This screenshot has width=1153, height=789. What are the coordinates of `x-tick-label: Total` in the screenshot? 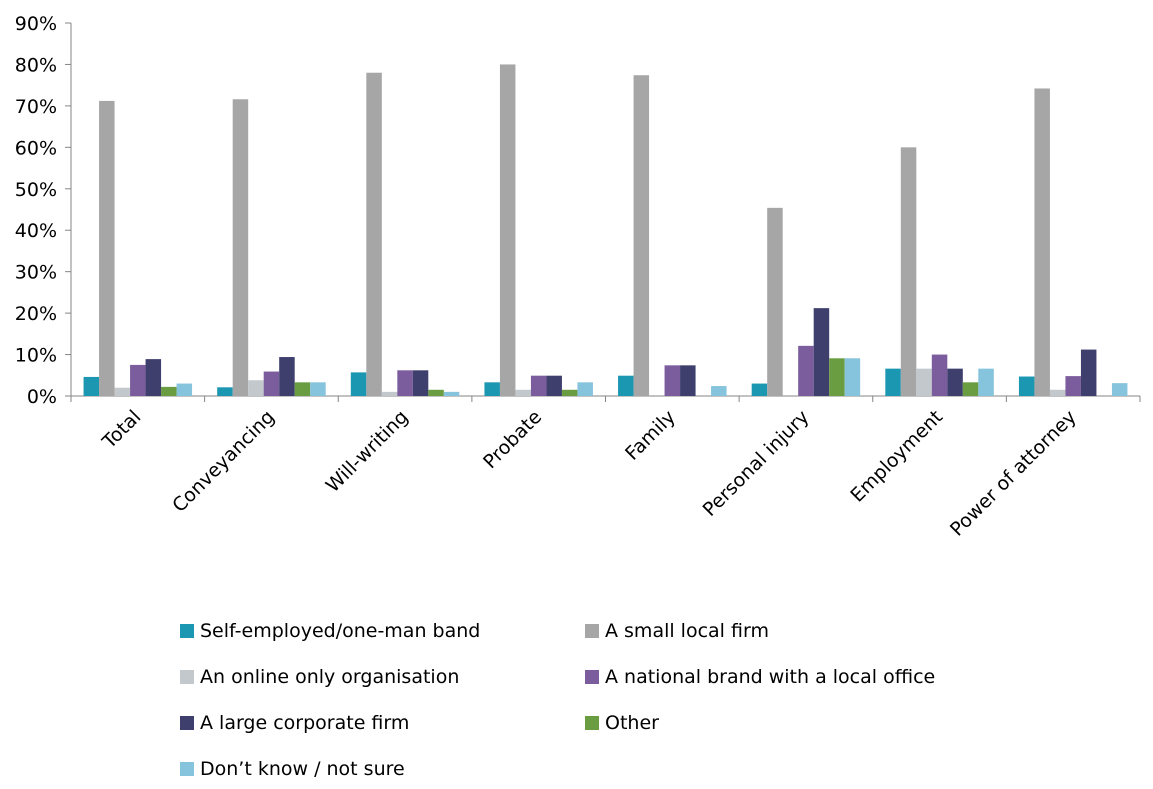 It's located at (122, 430).